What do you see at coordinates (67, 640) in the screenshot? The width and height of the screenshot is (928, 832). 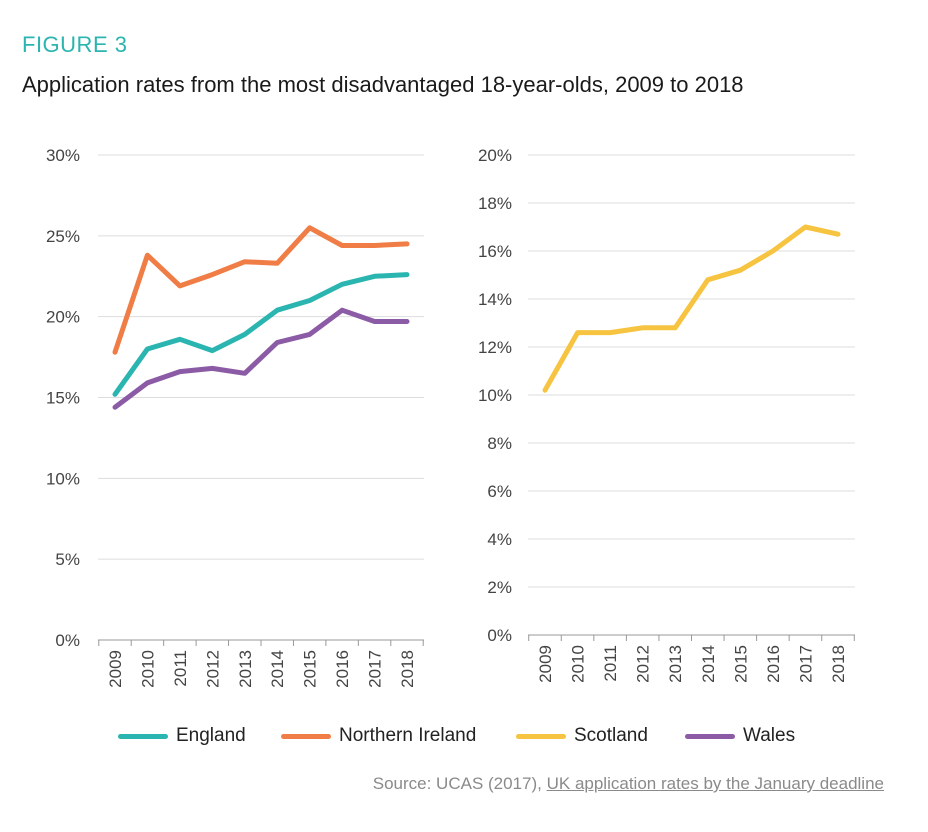 I see `y-tick-label-left-0: 0%` at bounding box center [67, 640].